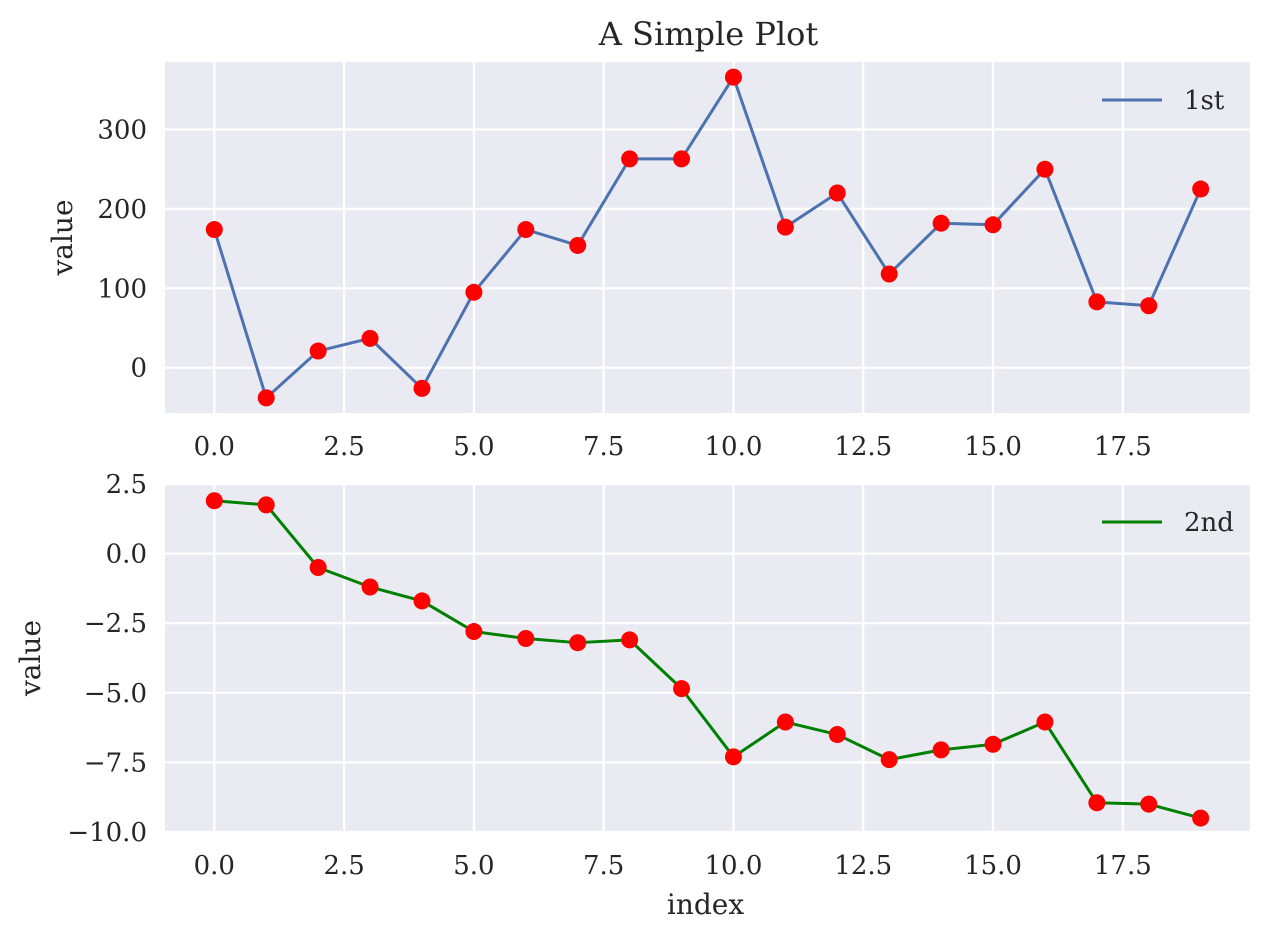  I want to click on y-tick-label: 100, so click(122, 289).